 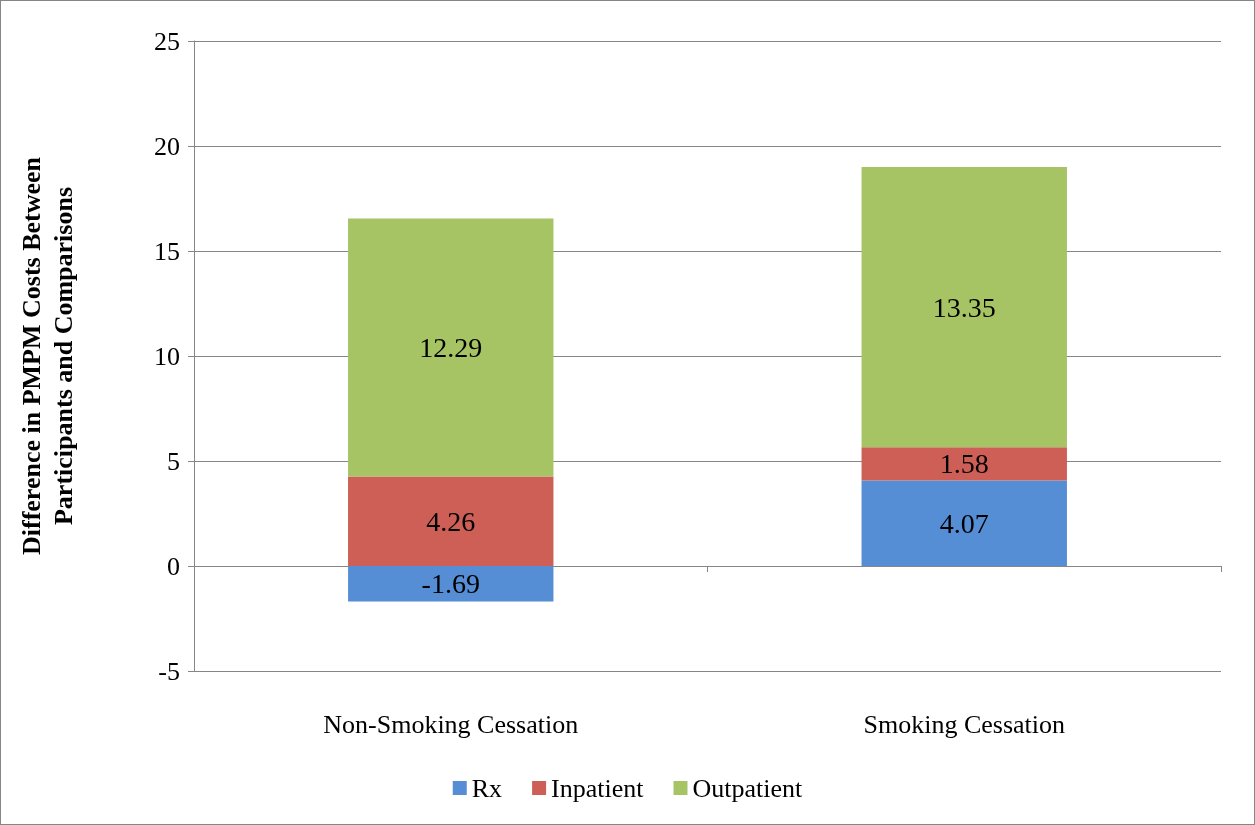 I want to click on data-label: 1.58, so click(x=964, y=464).